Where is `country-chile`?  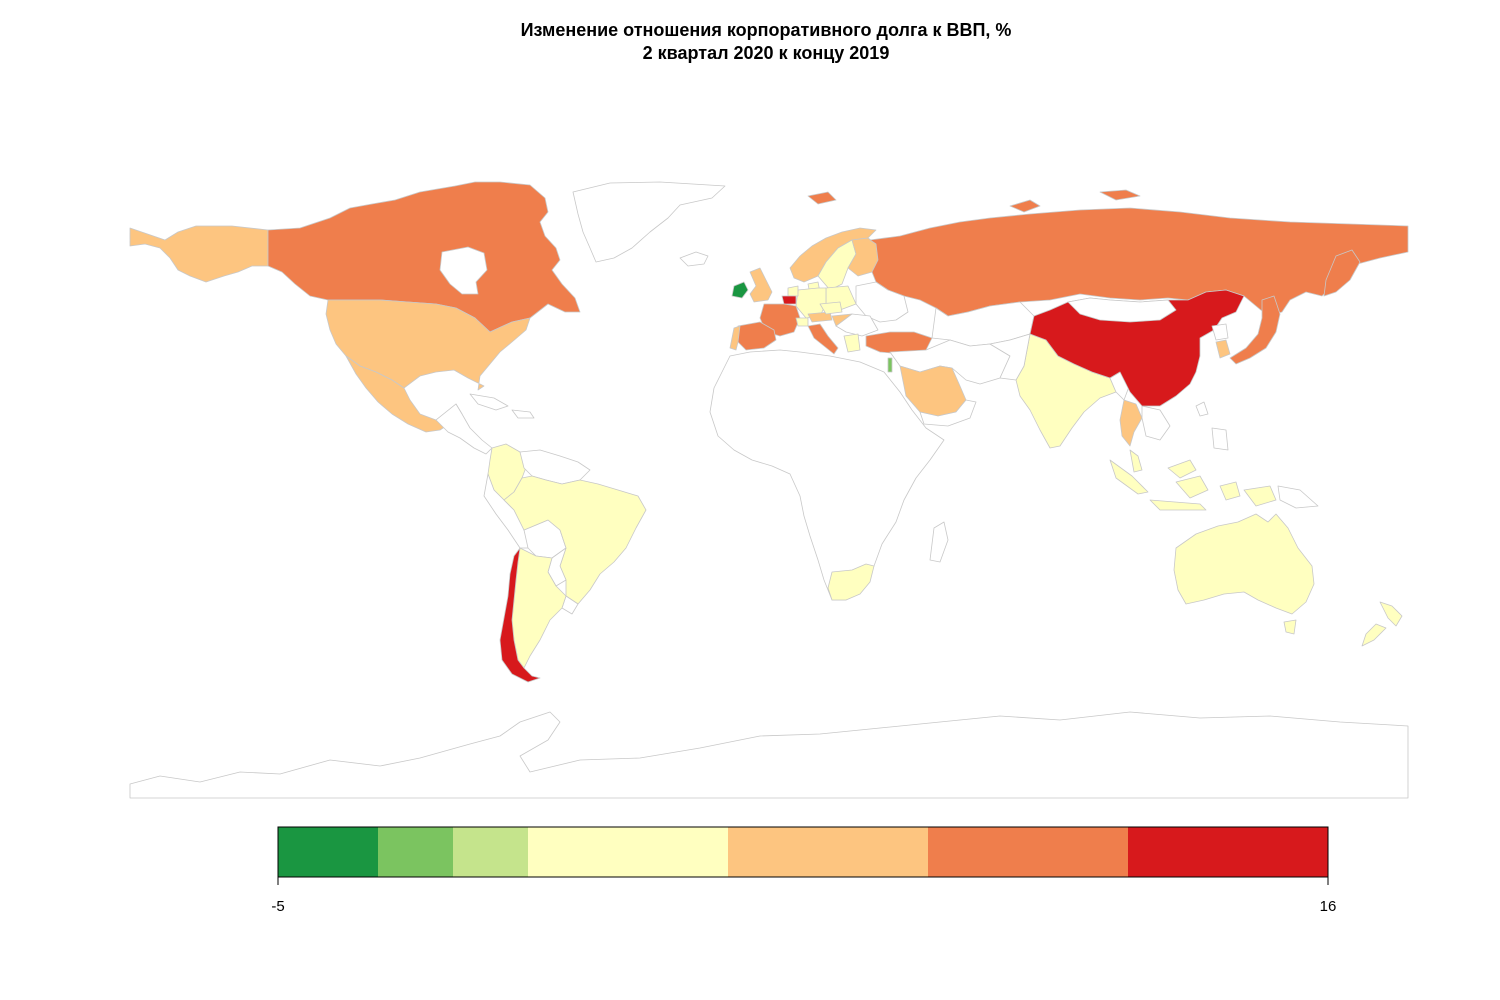 country-chile is located at coordinates (520, 615).